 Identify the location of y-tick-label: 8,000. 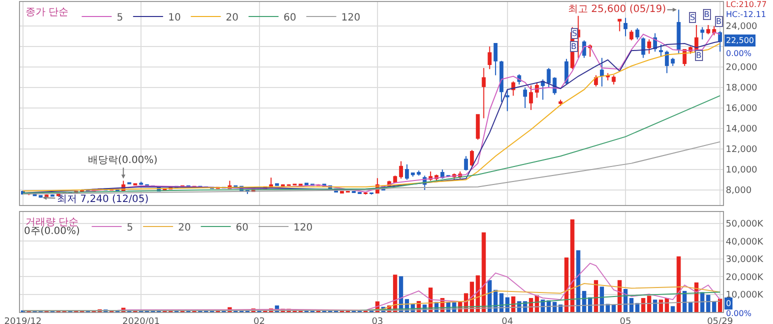
(739, 191).